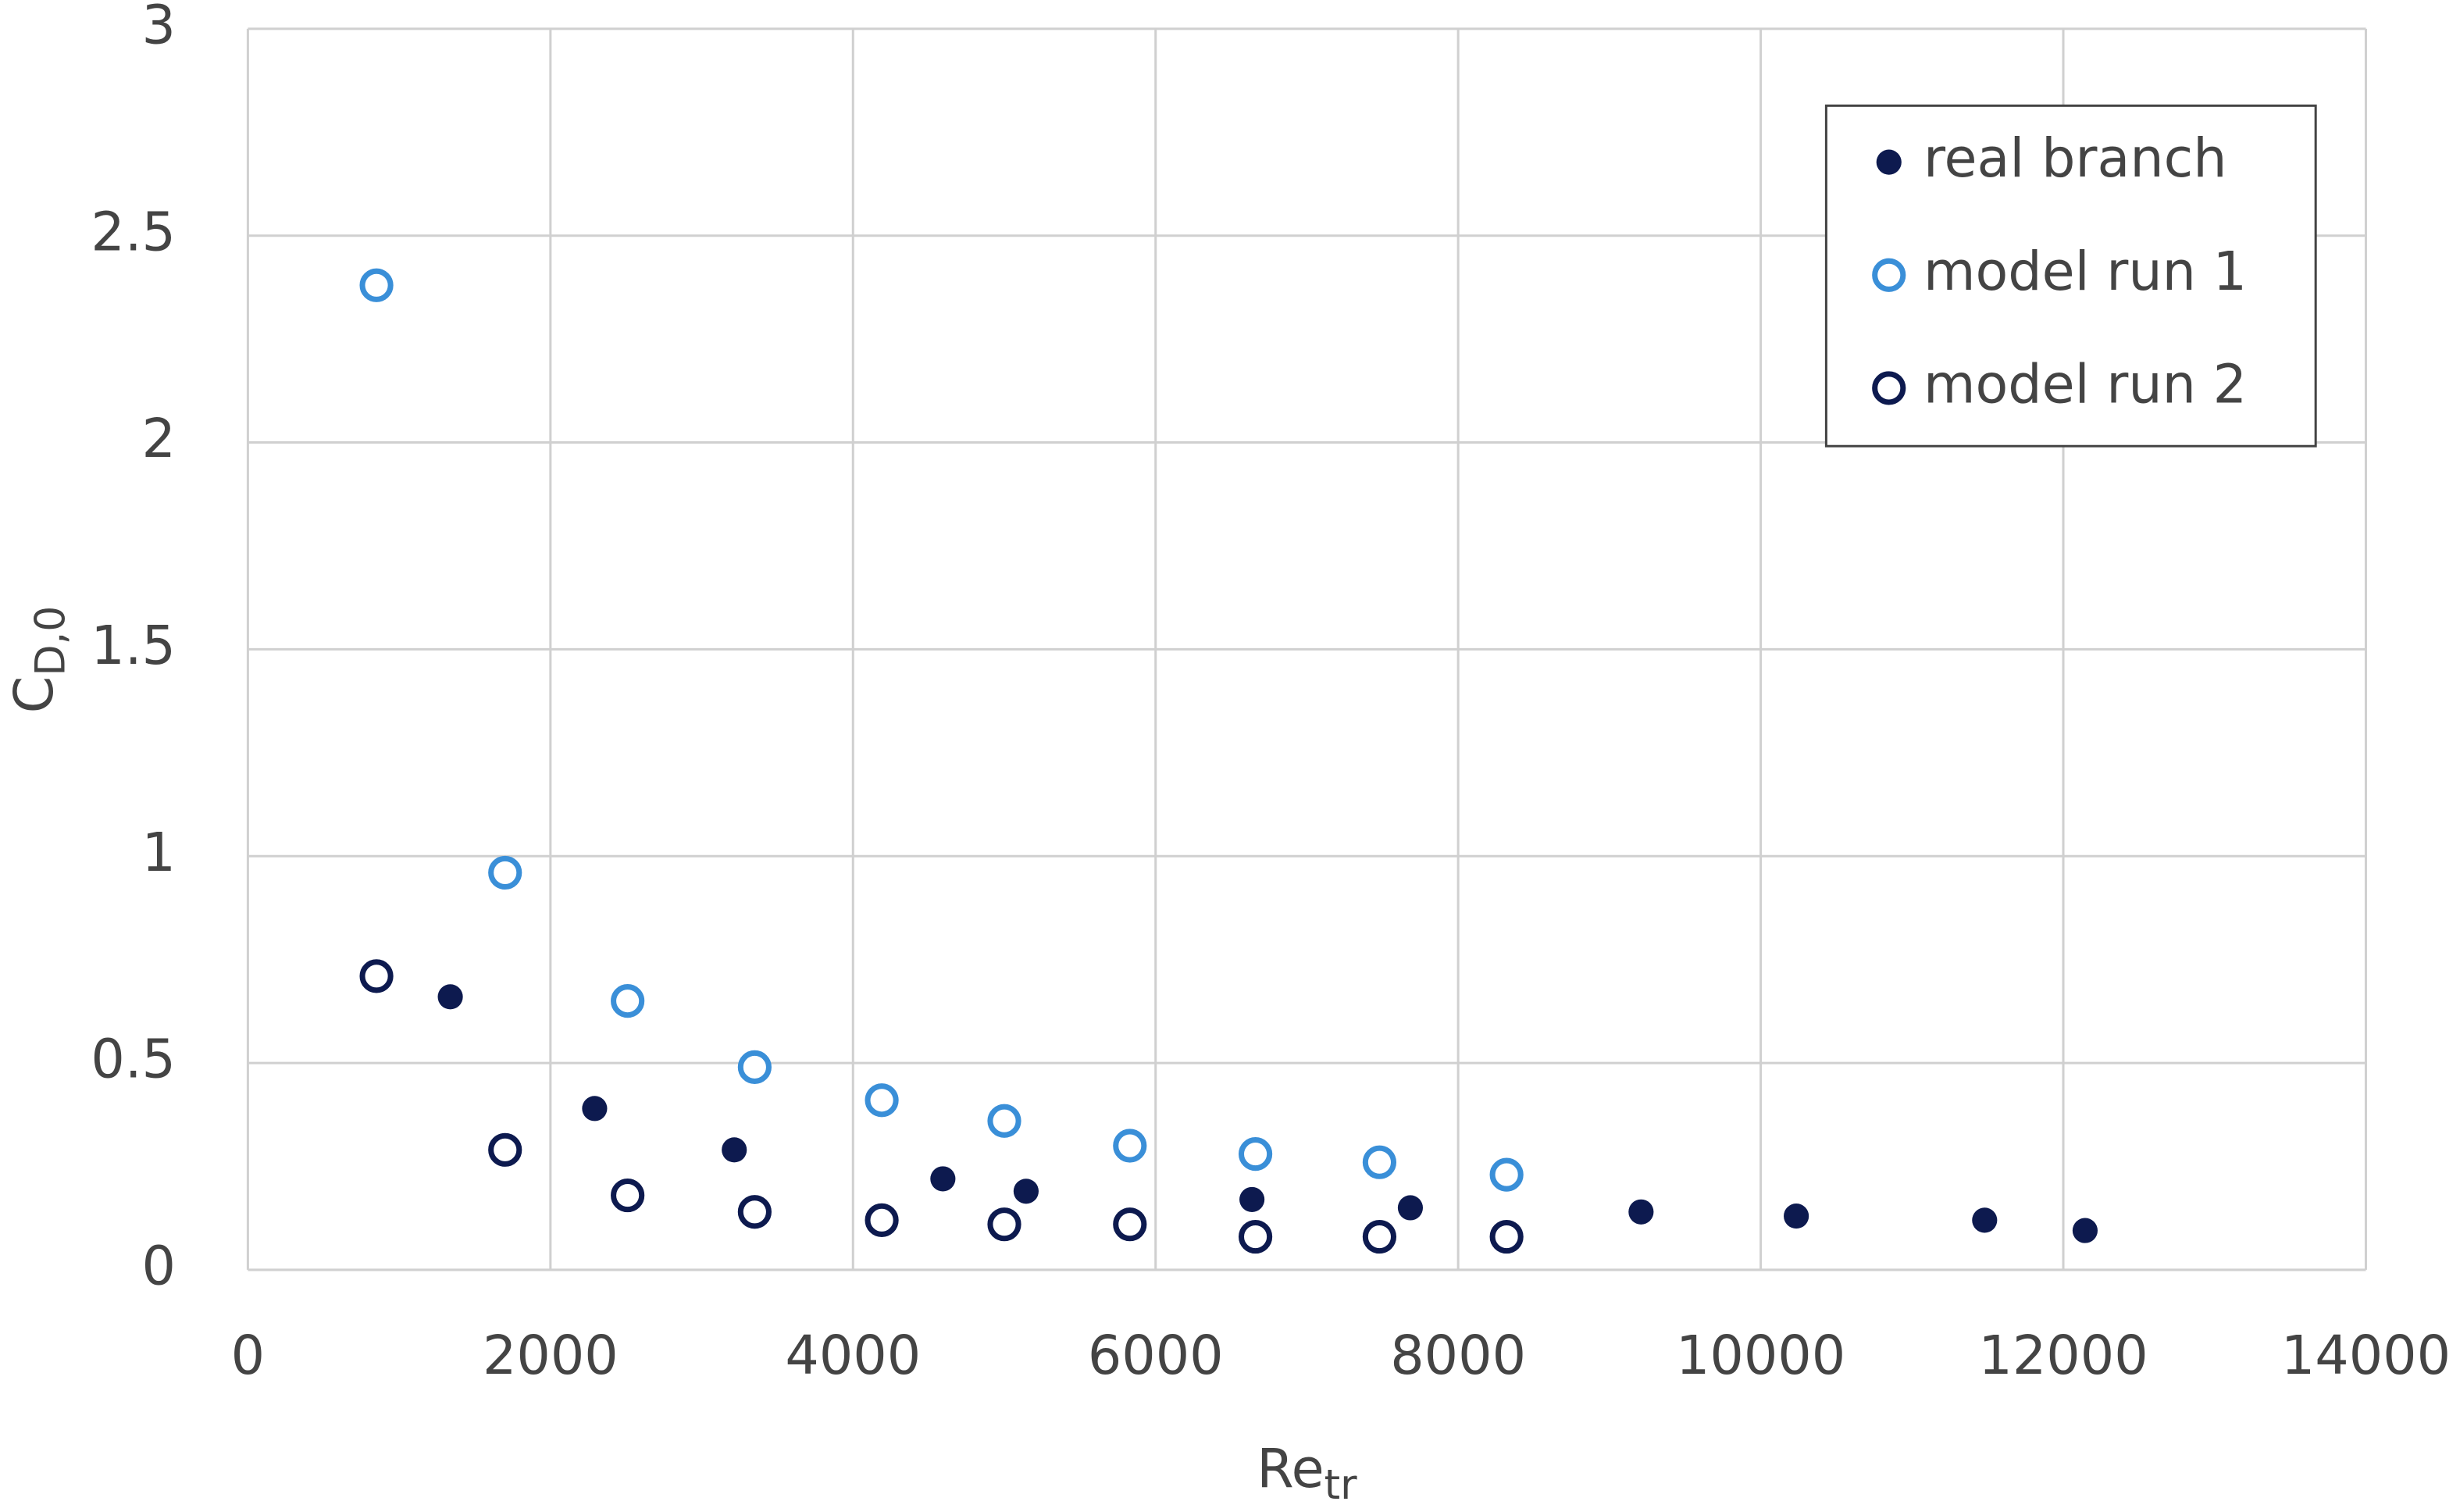 The image size is (2460, 1512). What do you see at coordinates (2063, 1356) in the screenshot?
I see `x-tick-label: 12000` at bounding box center [2063, 1356].